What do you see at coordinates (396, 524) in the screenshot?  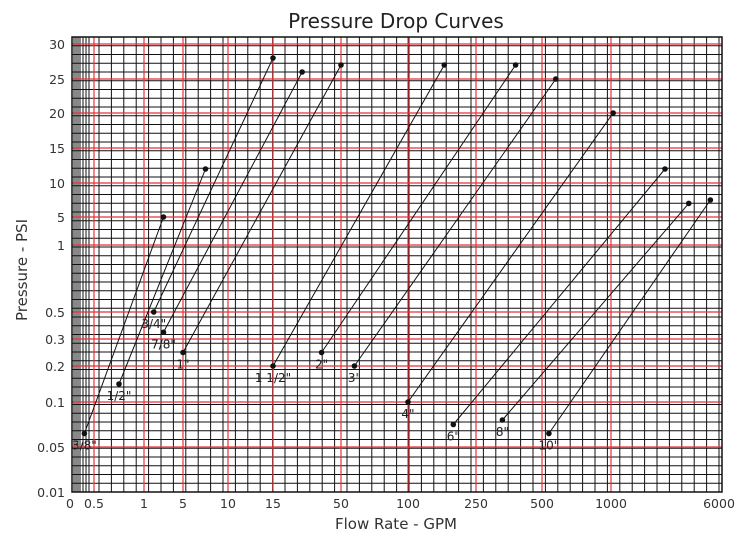 I see `x-axis-label: Flow Rate - GPM` at bounding box center [396, 524].